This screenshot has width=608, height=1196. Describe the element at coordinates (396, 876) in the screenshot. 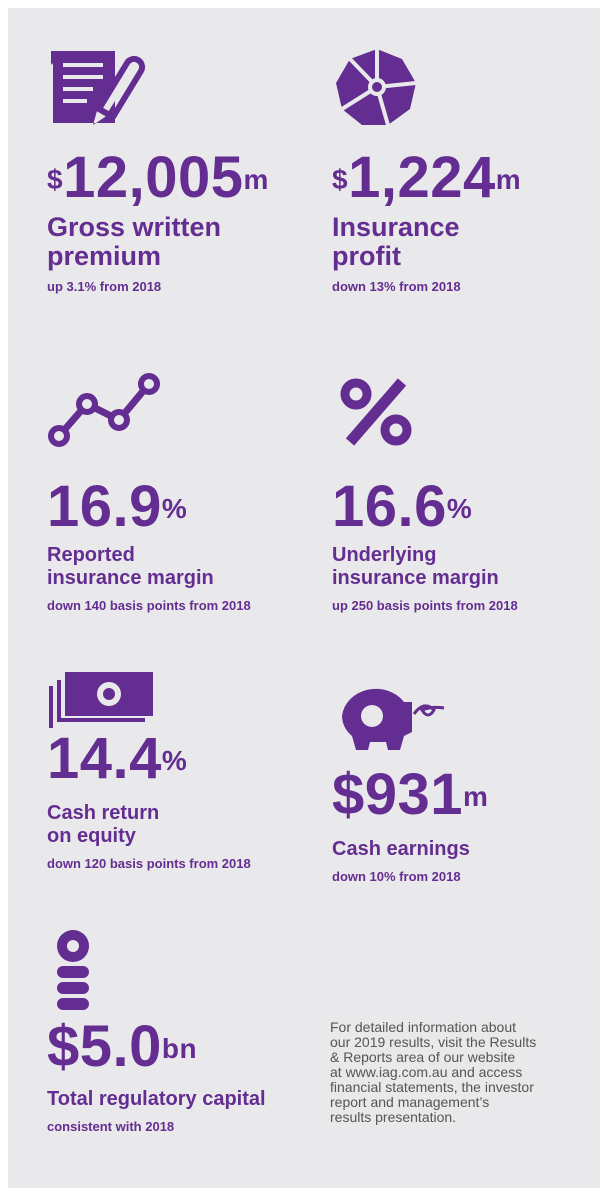

I see `change: down 10% from 2018` at that location.